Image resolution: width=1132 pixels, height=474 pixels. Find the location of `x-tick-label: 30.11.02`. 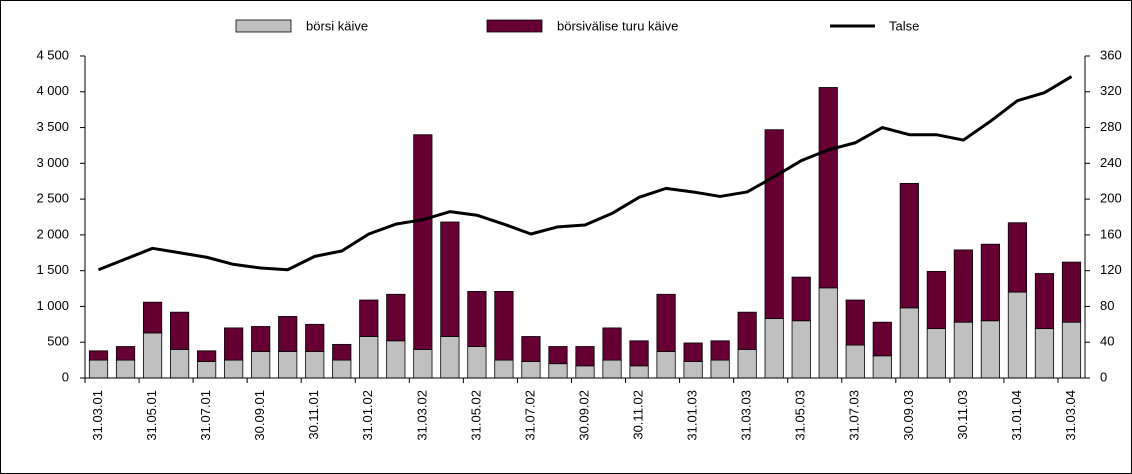

x-tick-label: 30.11.02 is located at coordinates (637, 415).